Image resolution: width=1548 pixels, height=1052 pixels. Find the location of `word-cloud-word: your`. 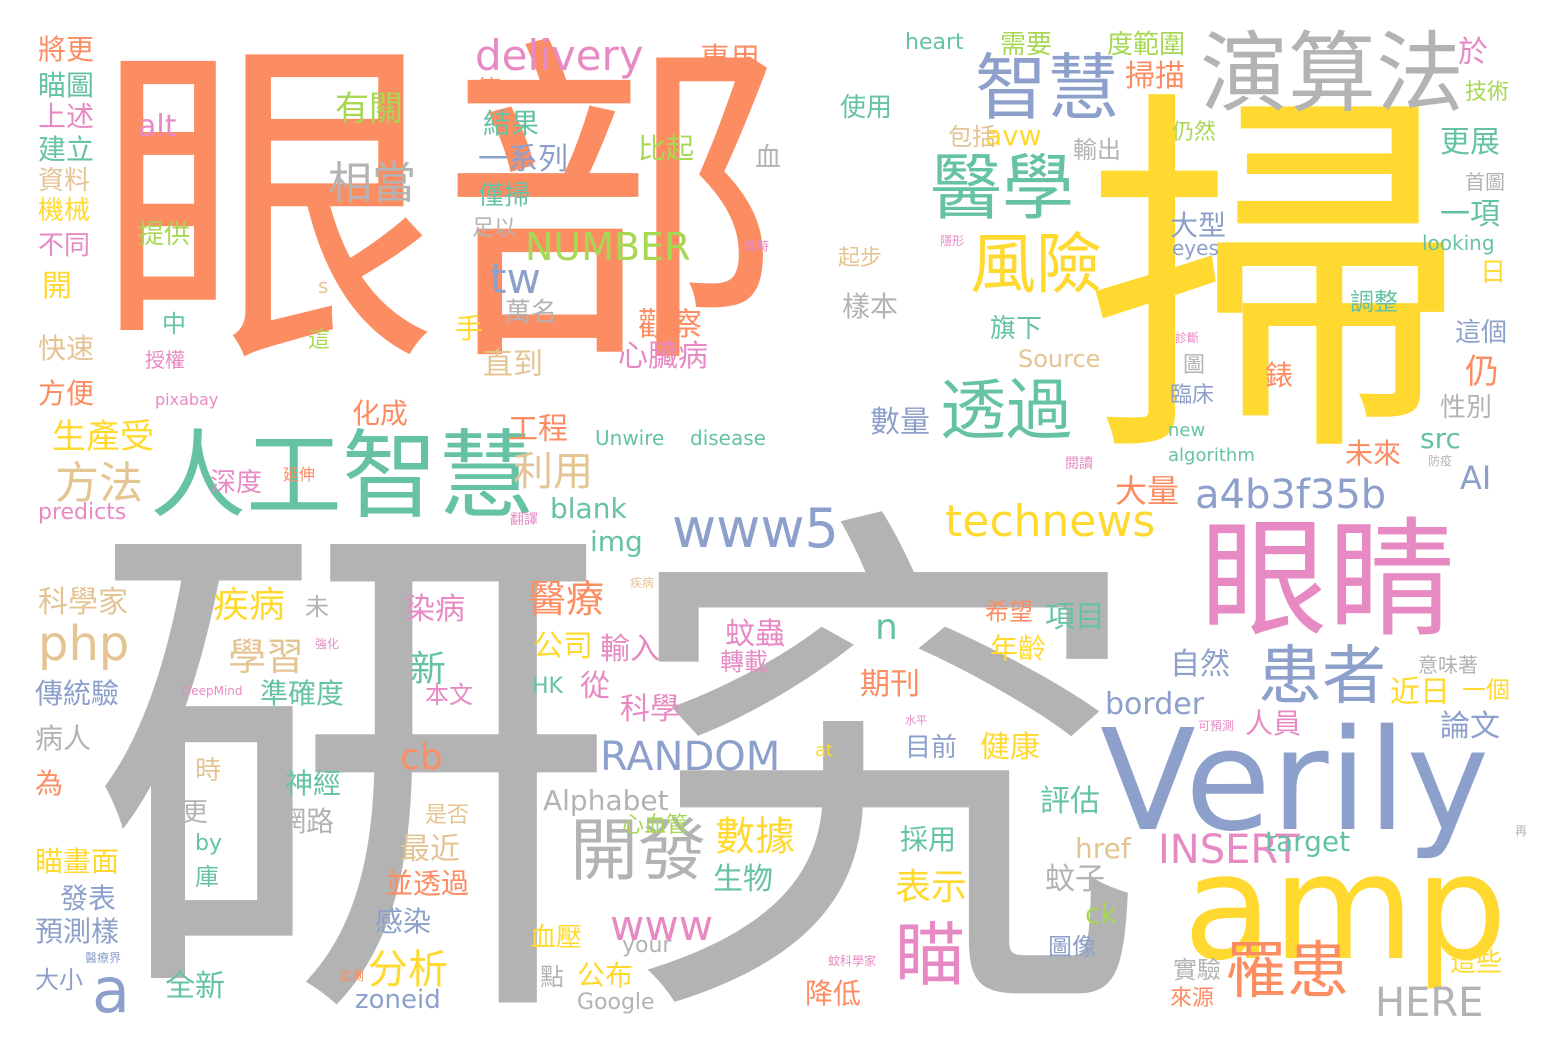

word-cloud-word: your is located at coordinates (647, 945).